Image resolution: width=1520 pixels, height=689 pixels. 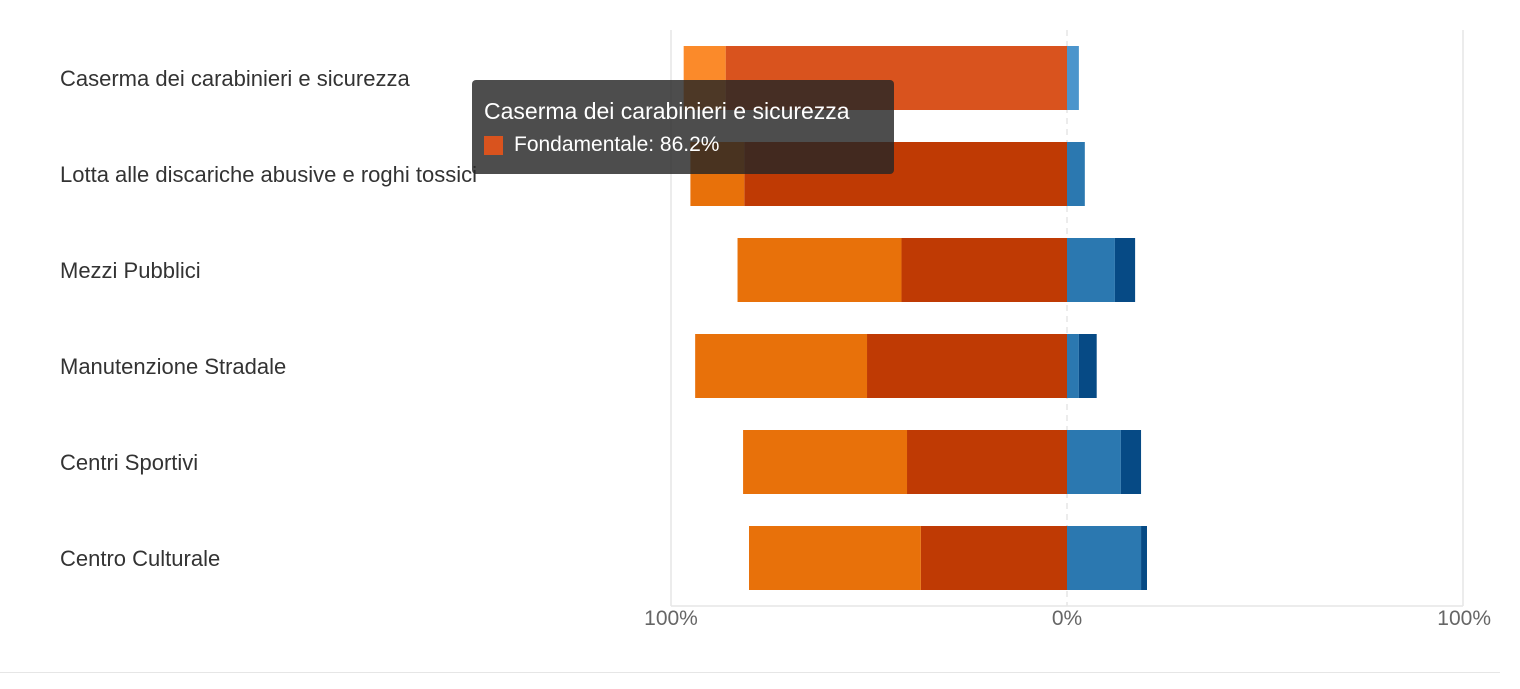 I want to click on bar-mezzi-pubblici-s2, so click(x=1091, y=270).